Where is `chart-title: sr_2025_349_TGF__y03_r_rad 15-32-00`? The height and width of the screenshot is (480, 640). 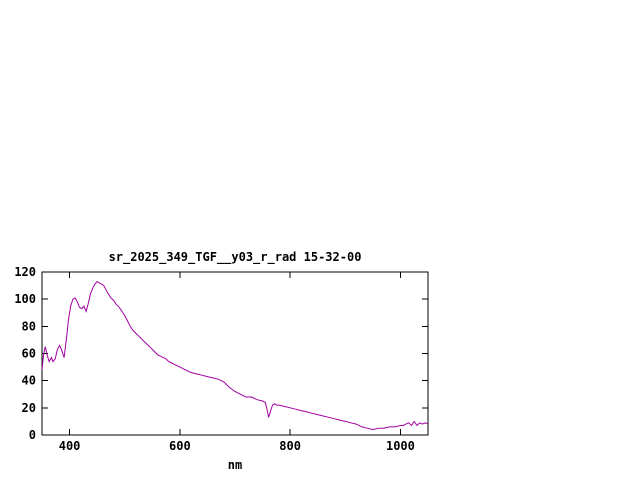
chart-title: sr_2025_349_TGF__y03_r_rad 15-32-00 is located at coordinates (235, 257).